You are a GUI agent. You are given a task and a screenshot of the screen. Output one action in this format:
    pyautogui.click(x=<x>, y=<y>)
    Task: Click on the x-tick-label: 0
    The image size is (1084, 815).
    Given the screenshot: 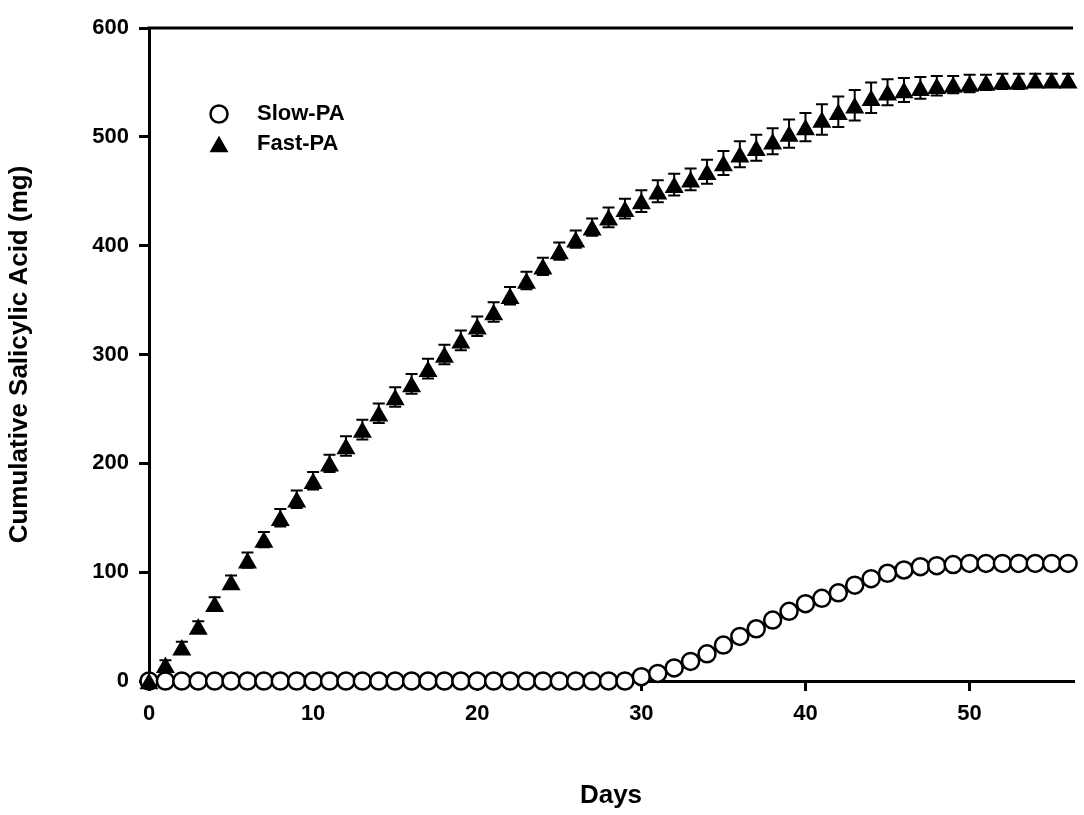 What is the action you would take?
    pyautogui.click(x=149, y=713)
    